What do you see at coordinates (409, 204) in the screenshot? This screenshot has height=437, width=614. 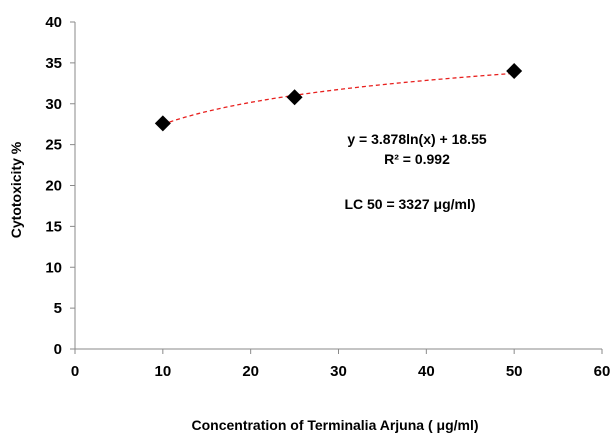 I see `lc50-label: LC 50 = 3327 μg/ml)` at bounding box center [409, 204].